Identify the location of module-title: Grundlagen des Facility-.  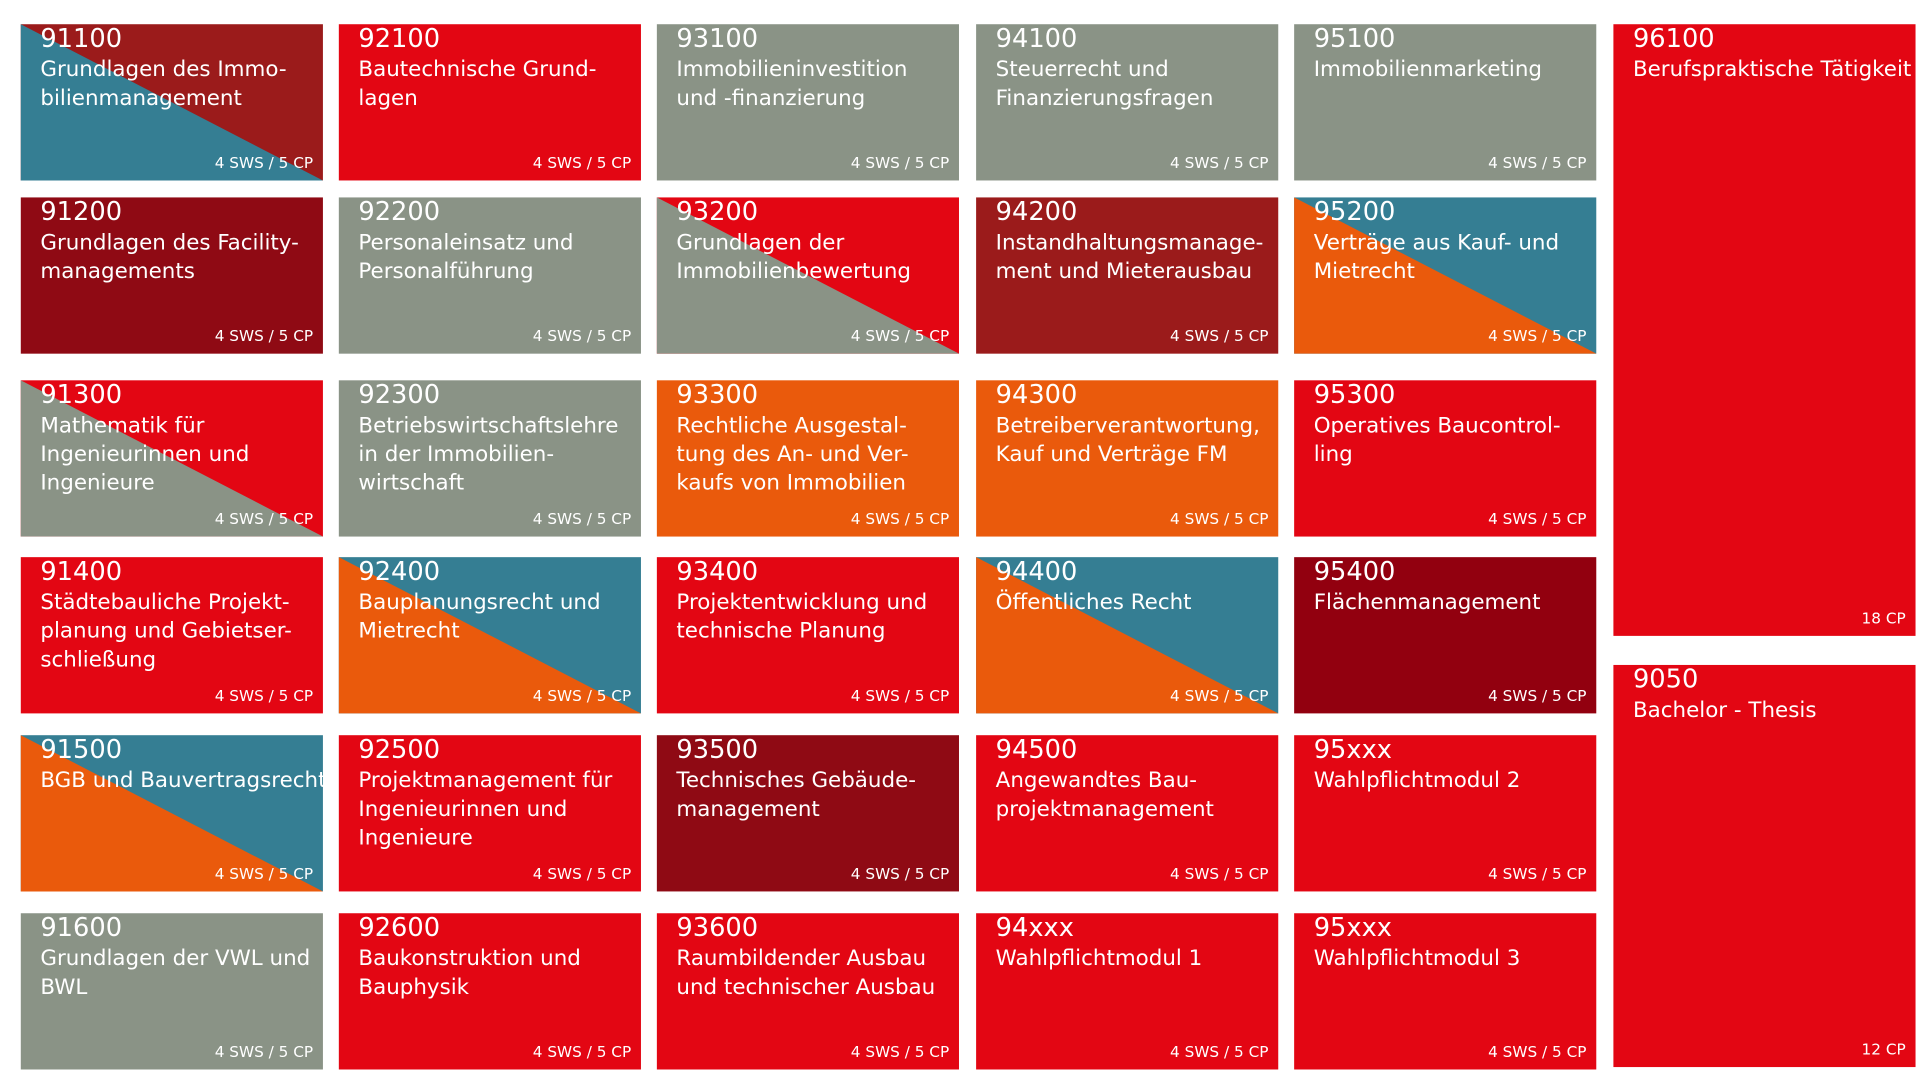
(169, 243).